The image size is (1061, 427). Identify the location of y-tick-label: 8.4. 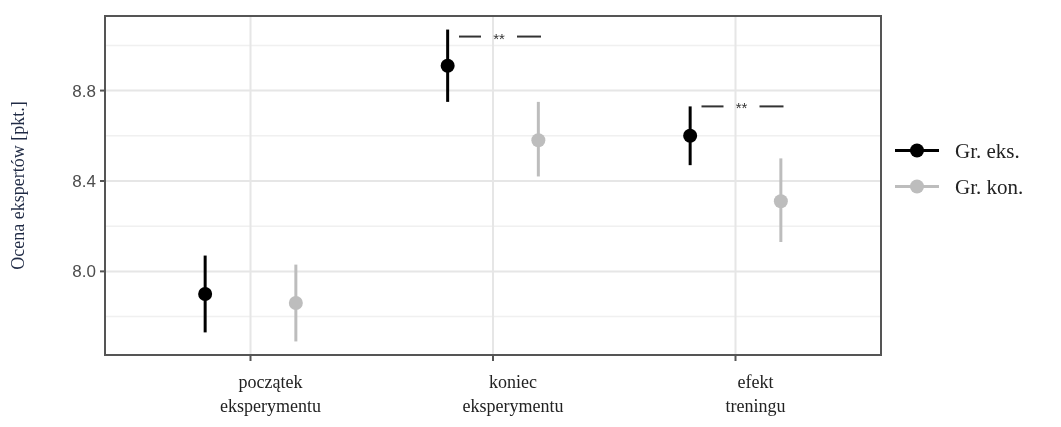
(84, 181).